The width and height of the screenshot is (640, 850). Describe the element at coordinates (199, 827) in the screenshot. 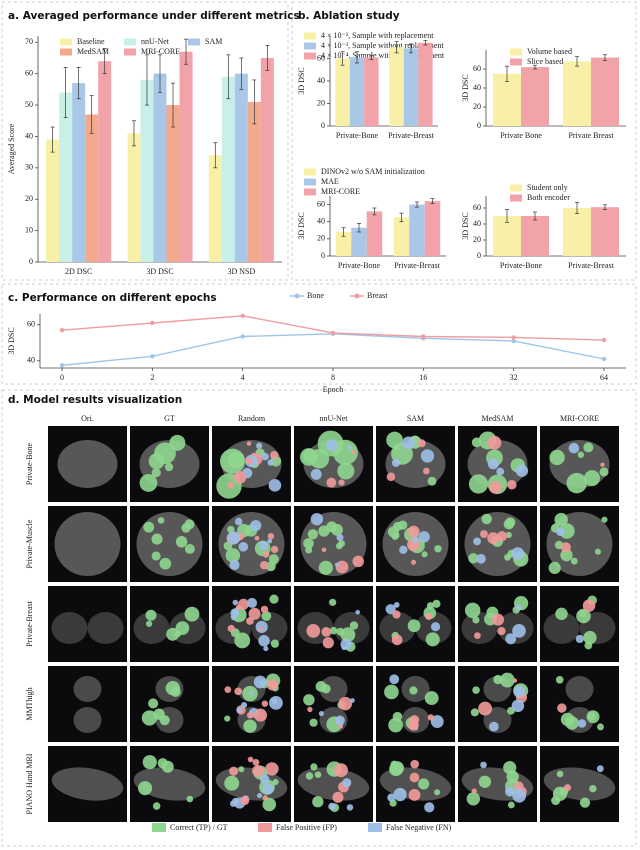

I see `legend-label: Correct (TP) / GT` at that location.